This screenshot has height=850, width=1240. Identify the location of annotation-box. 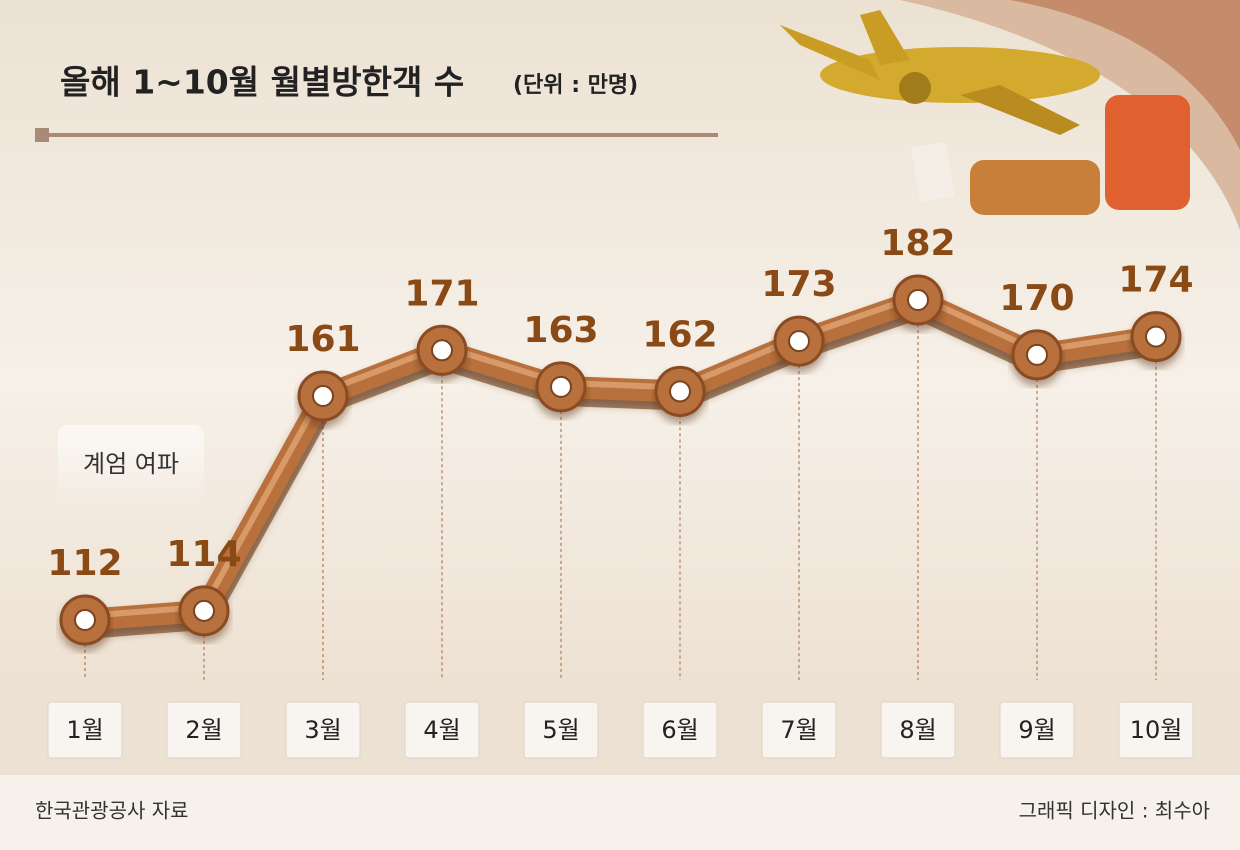
(131, 465).